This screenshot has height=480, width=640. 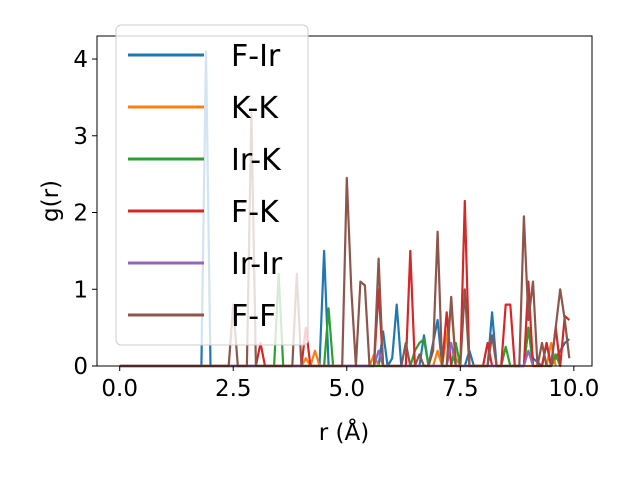 I want to click on x-tick-label: 0.0, so click(x=119, y=389).